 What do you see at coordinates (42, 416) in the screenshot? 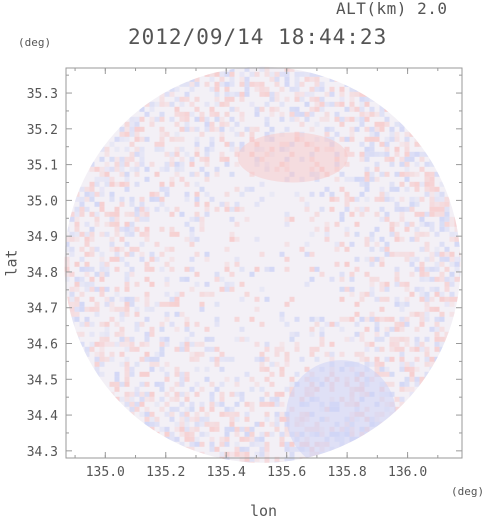
I see `y-tick-label: 34.4` at bounding box center [42, 416].